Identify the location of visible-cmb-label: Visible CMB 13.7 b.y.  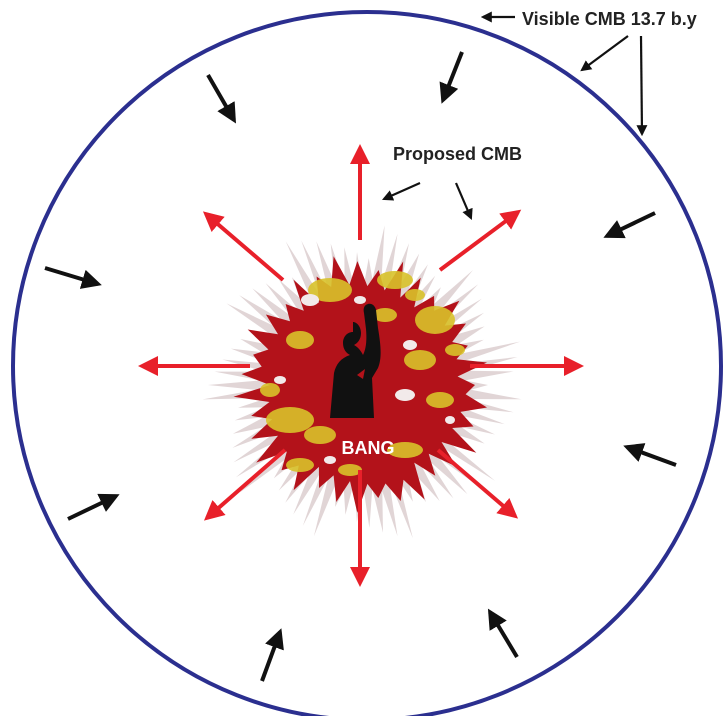
(609, 19).